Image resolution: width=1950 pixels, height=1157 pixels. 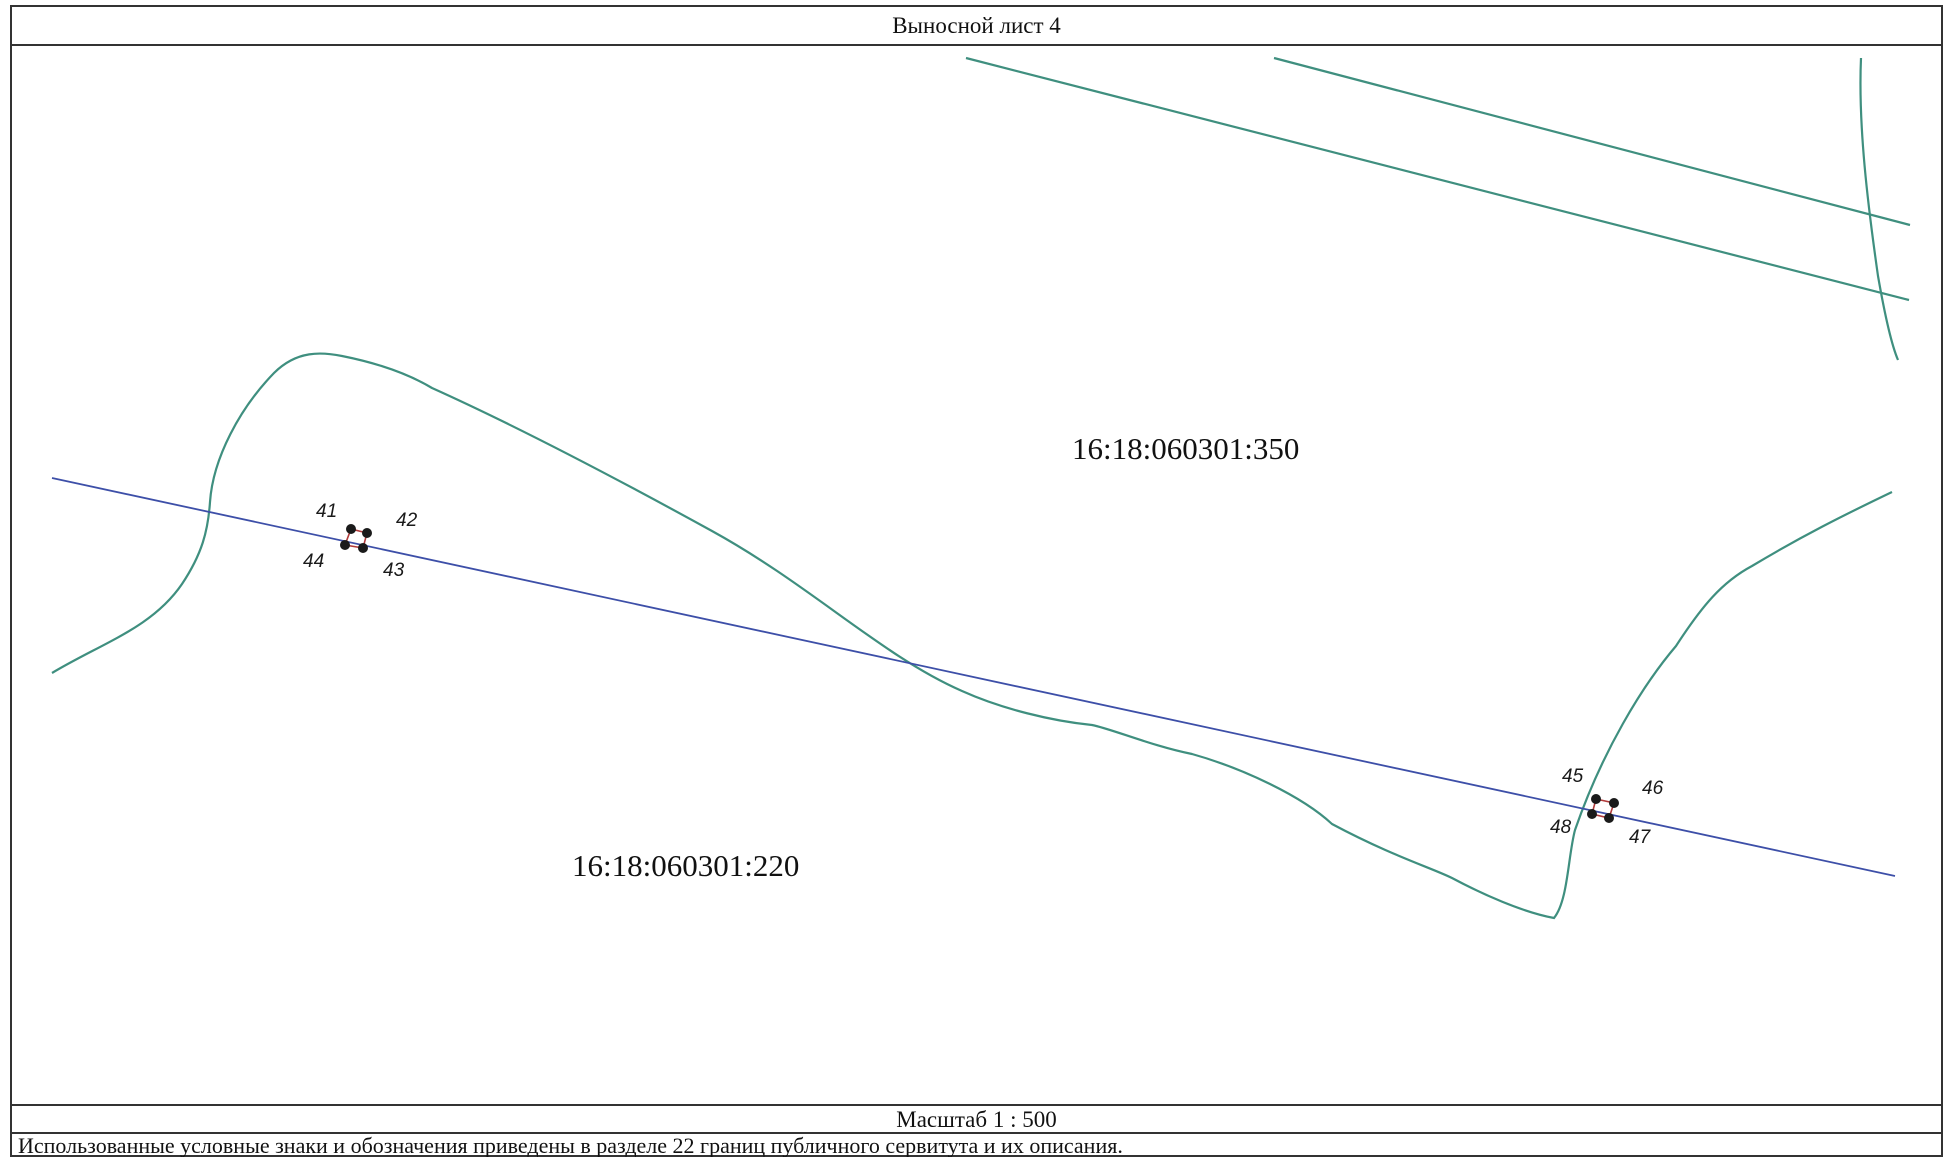 I want to click on scale-label: Масштаб 1 : 500, so click(x=976, y=1119).